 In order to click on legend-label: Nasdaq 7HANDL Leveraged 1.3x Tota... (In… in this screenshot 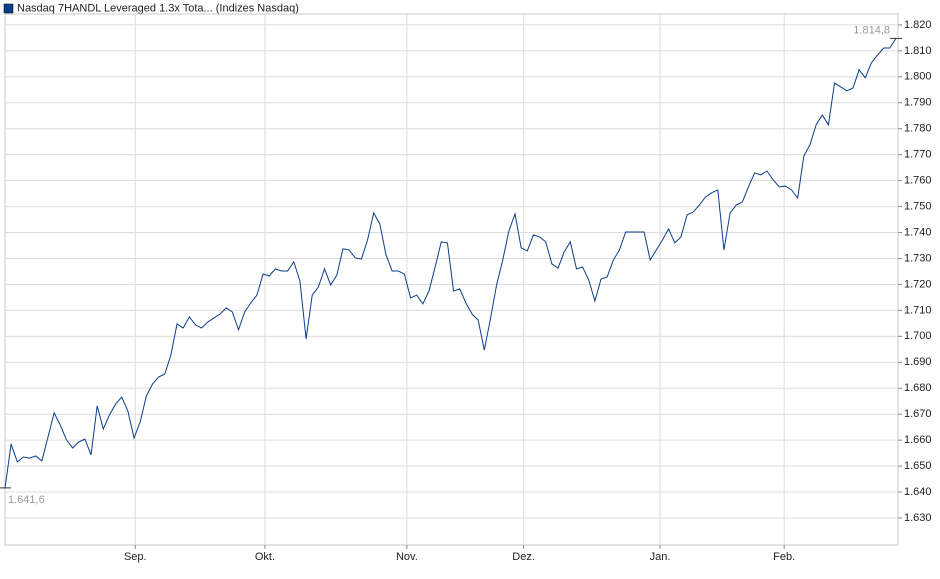, I will do `click(158, 8)`.